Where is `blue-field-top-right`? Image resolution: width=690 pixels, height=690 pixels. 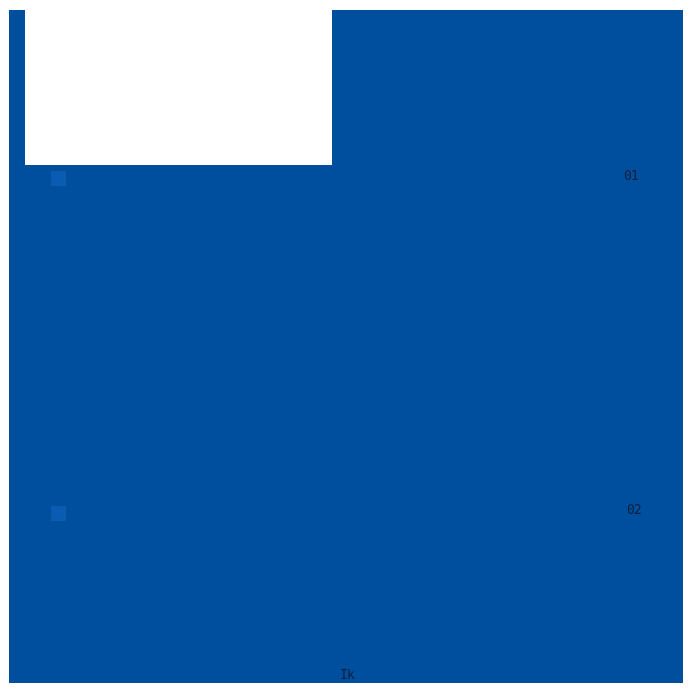
blue-field-top-right is located at coordinates (507, 88).